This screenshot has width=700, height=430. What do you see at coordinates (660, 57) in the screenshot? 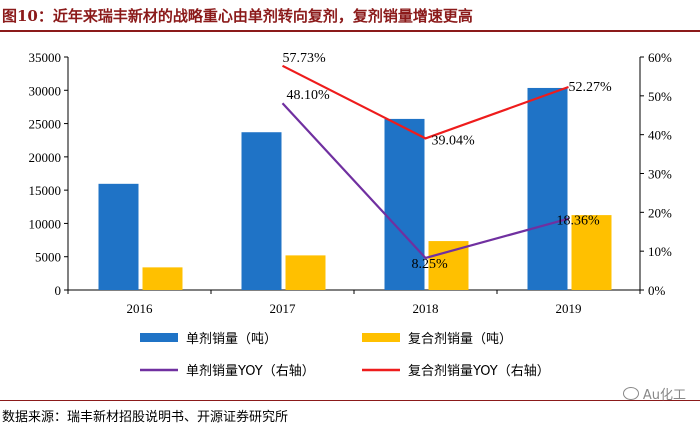
I see `right-tick-label: 60%` at bounding box center [660, 57].